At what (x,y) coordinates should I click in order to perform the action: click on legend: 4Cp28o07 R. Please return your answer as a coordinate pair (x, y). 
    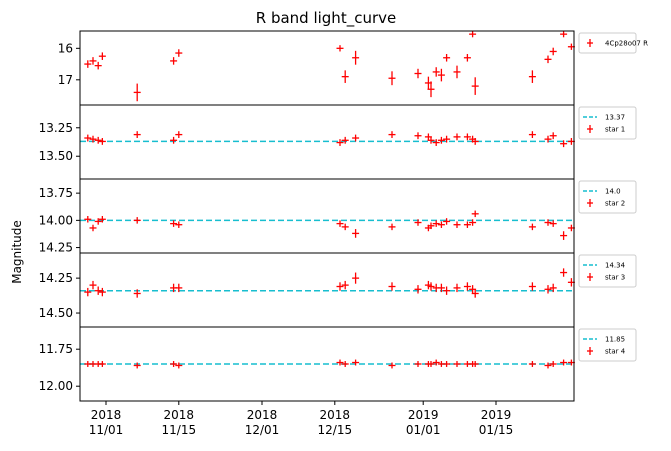
    Looking at the image, I should click on (613, 43).